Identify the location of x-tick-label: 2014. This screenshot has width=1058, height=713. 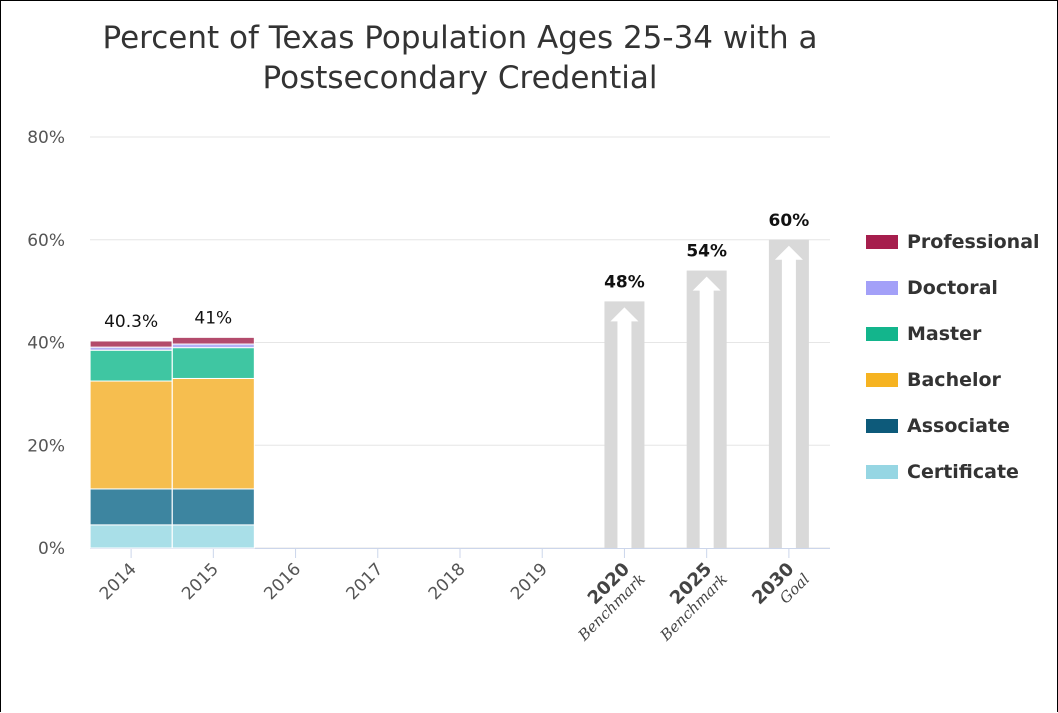
(118, 581).